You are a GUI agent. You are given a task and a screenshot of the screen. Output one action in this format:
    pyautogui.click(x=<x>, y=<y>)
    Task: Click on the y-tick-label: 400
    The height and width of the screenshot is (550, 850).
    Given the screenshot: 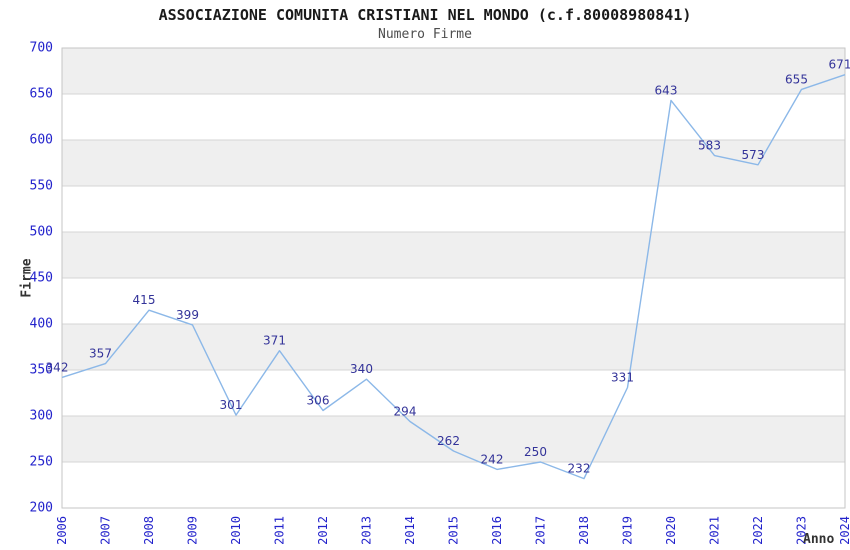 What is the action you would take?
    pyautogui.click(x=41, y=324)
    